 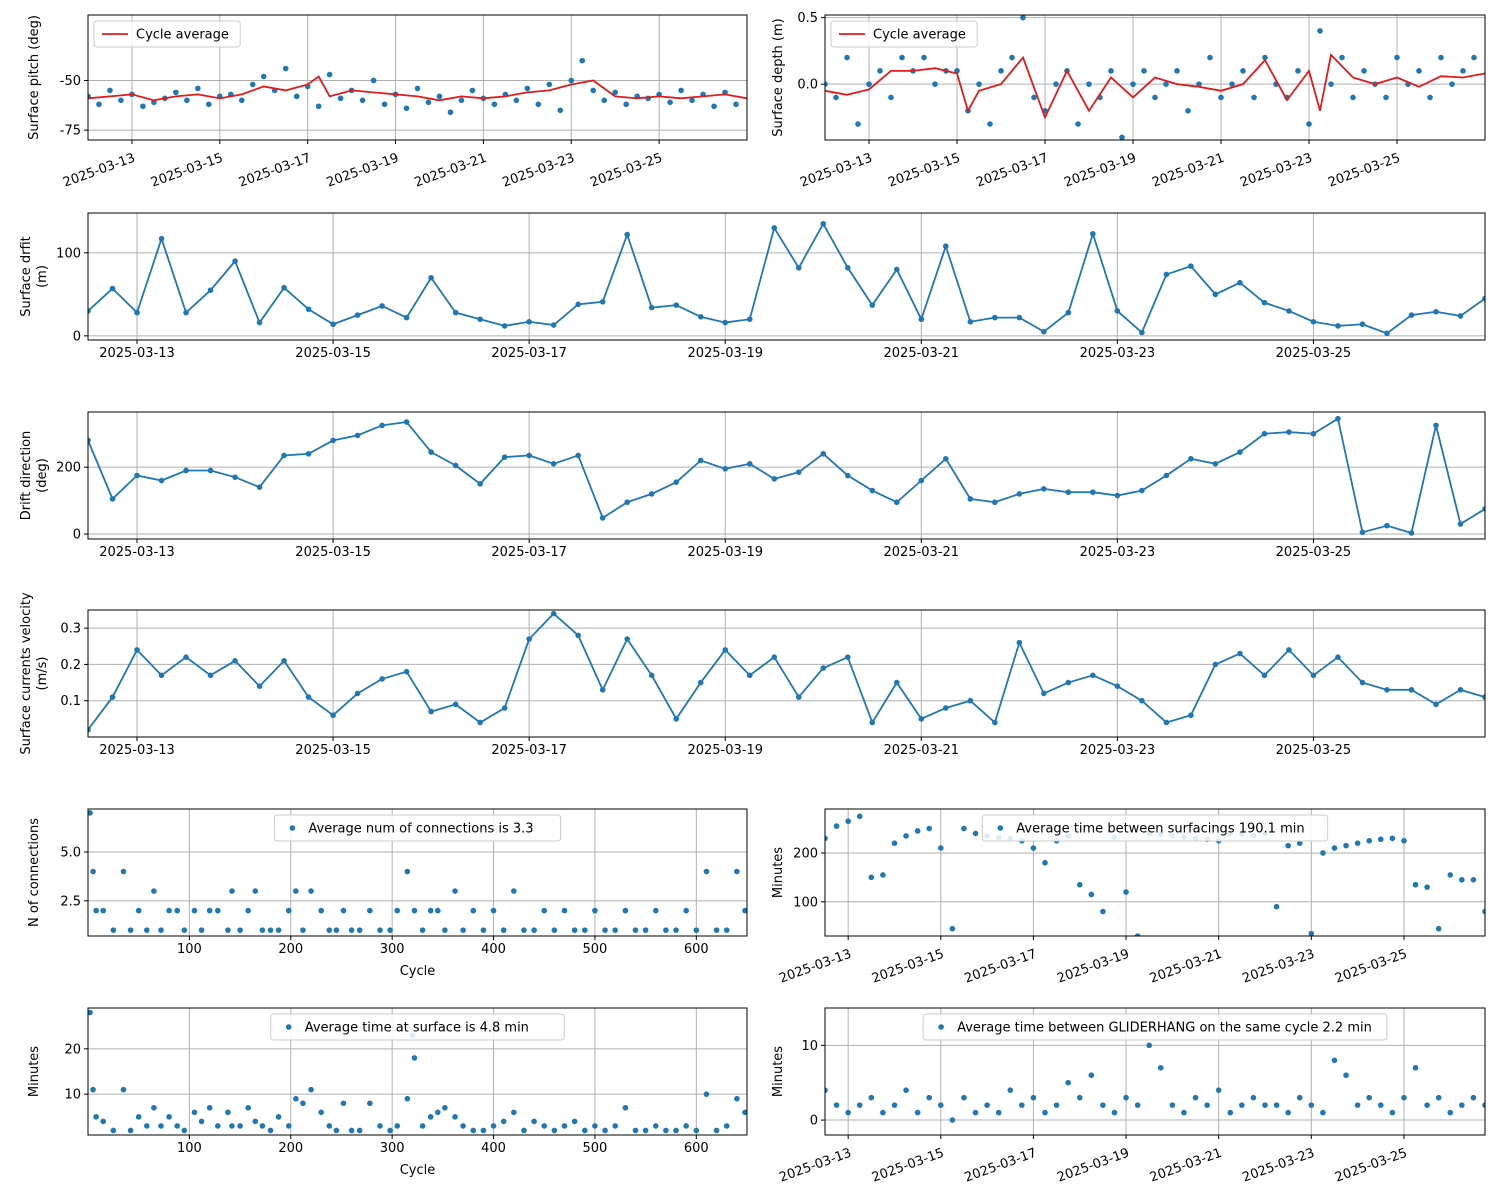 I want to click on x-tick-label: 2025-03-15, so click(x=908, y=1166).